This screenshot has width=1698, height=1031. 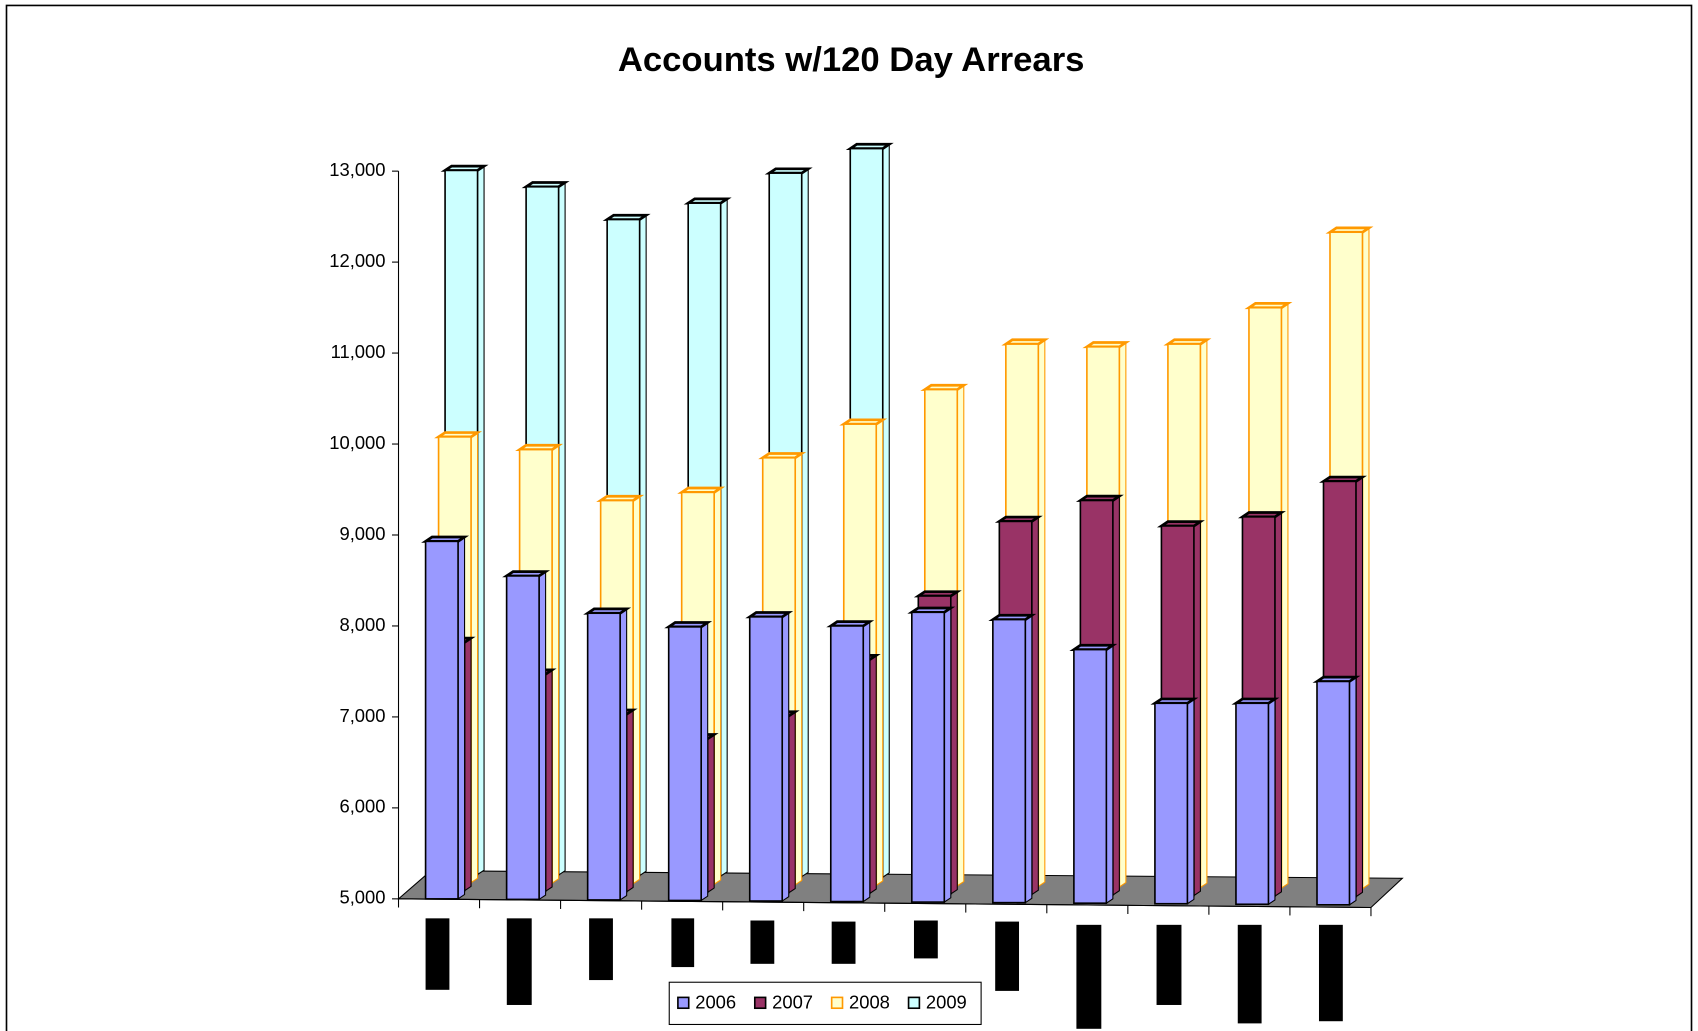 I want to click on y-tick-label: 13,000, so click(x=357, y=169).